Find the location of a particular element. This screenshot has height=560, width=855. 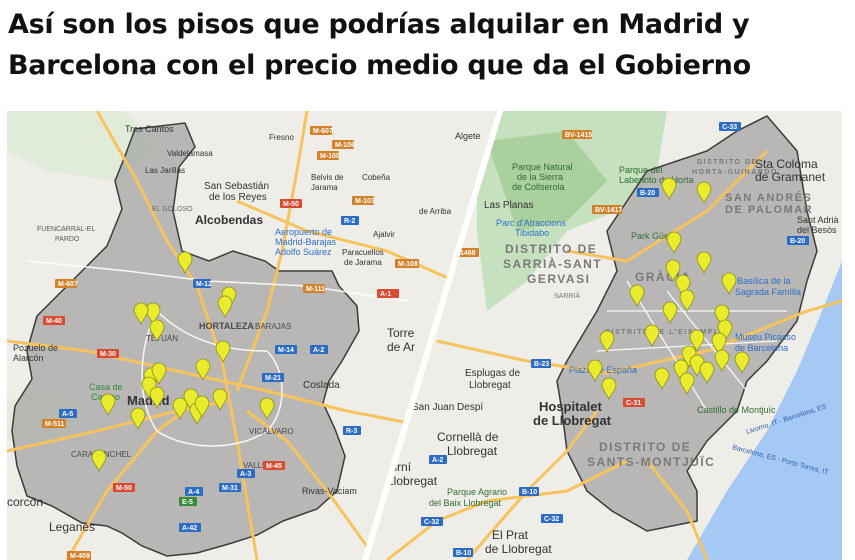

label-santa-coloma-2: de Gramanet is located at coordinates (790, 177).